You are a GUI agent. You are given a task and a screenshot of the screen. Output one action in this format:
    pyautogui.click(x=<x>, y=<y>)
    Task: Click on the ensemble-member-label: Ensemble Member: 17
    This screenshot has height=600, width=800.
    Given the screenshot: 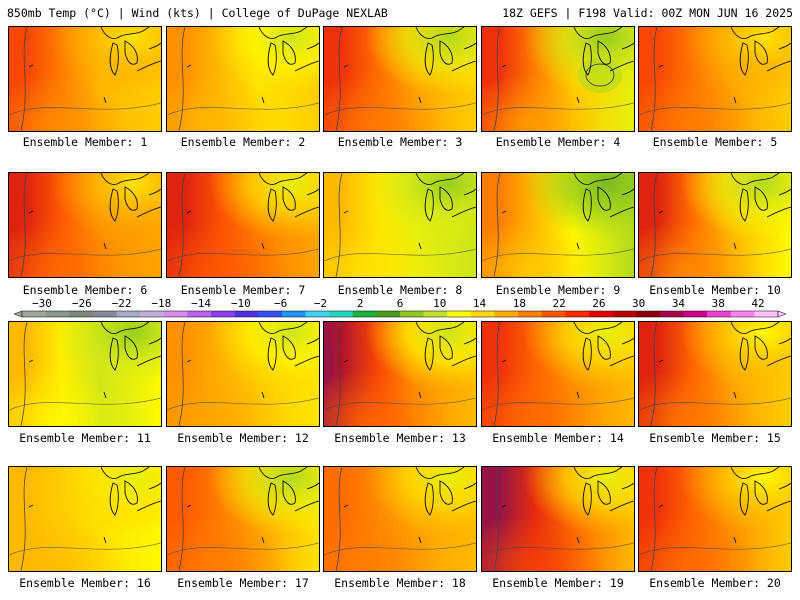 What is the action you would take?
    pyautogui.click(x=243, y=583)
    